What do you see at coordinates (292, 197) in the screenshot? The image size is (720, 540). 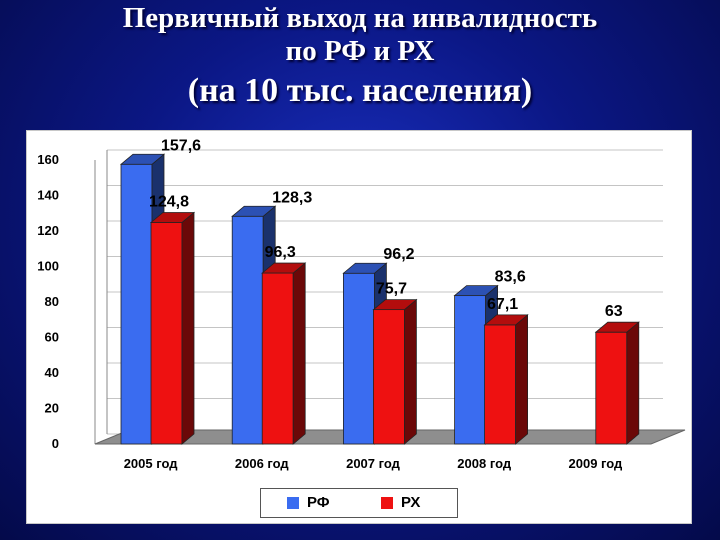 I see `data-label: 128,3` at bounding box center [292, 197].